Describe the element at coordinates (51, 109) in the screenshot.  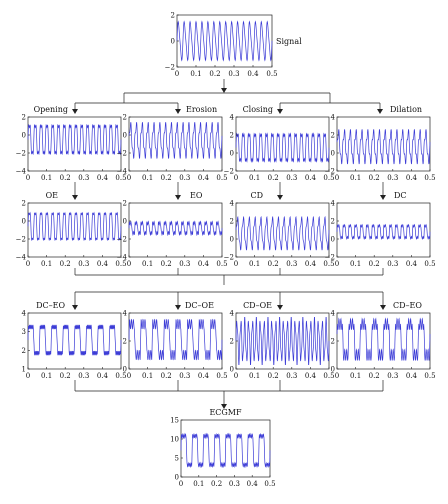
I see `plot-title: Opening` at that location.